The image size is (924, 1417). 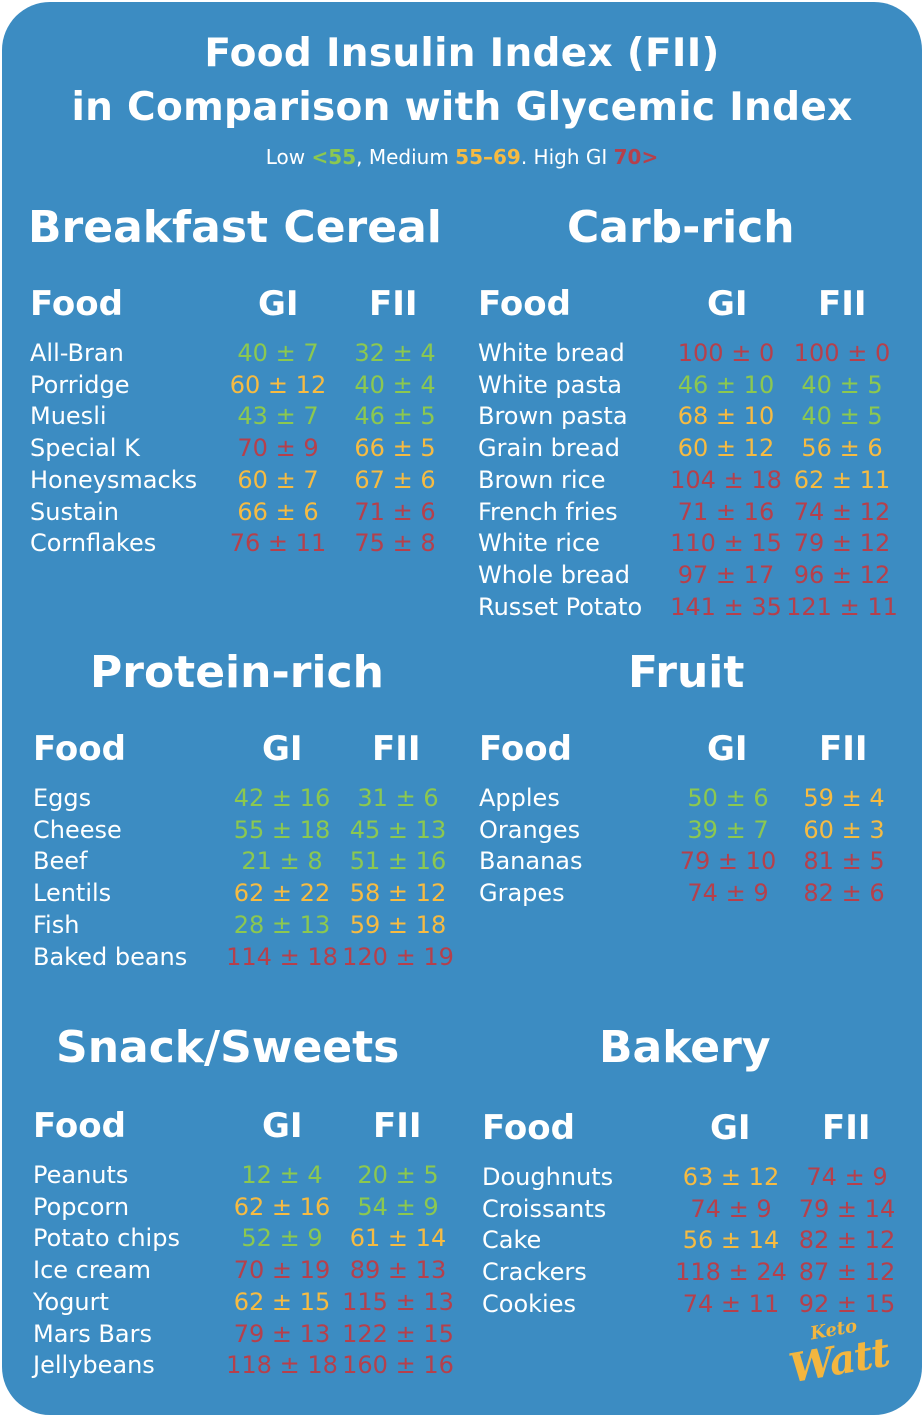 I want to click on gi-value: 70 ± 19, so click(x=282, y=1270).